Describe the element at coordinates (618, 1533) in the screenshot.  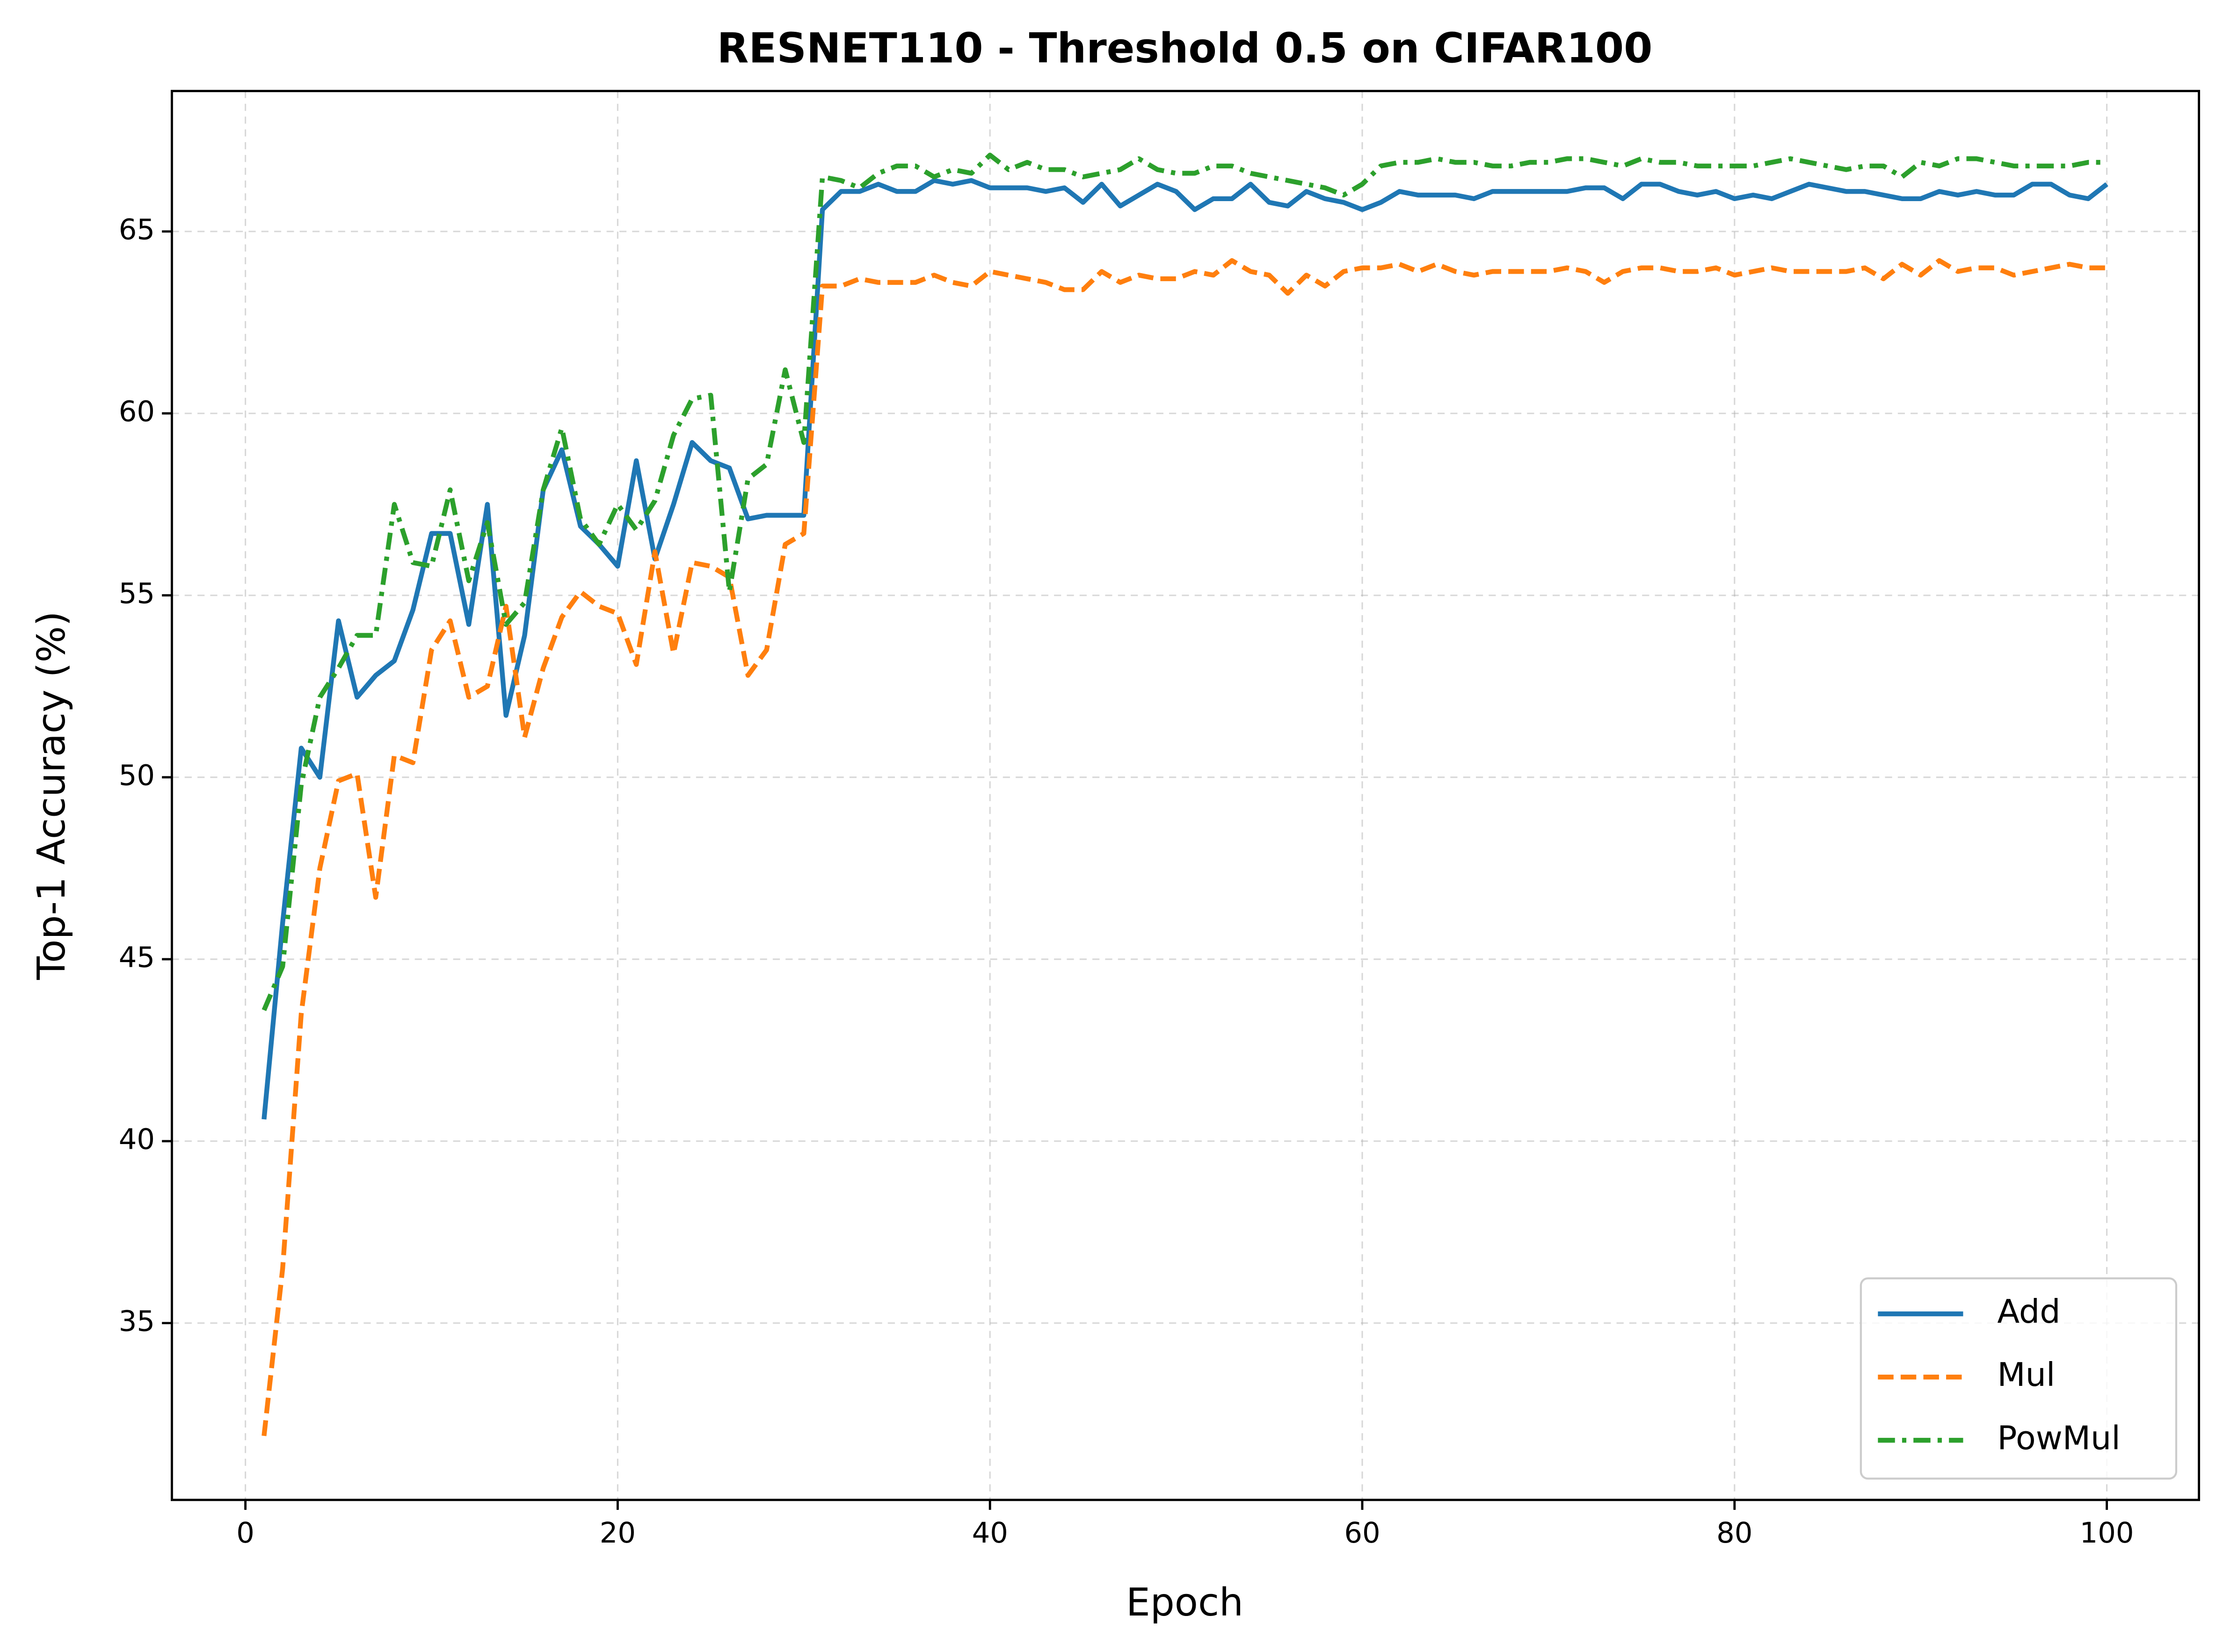
I see `x-tick-label: 20` at that location.